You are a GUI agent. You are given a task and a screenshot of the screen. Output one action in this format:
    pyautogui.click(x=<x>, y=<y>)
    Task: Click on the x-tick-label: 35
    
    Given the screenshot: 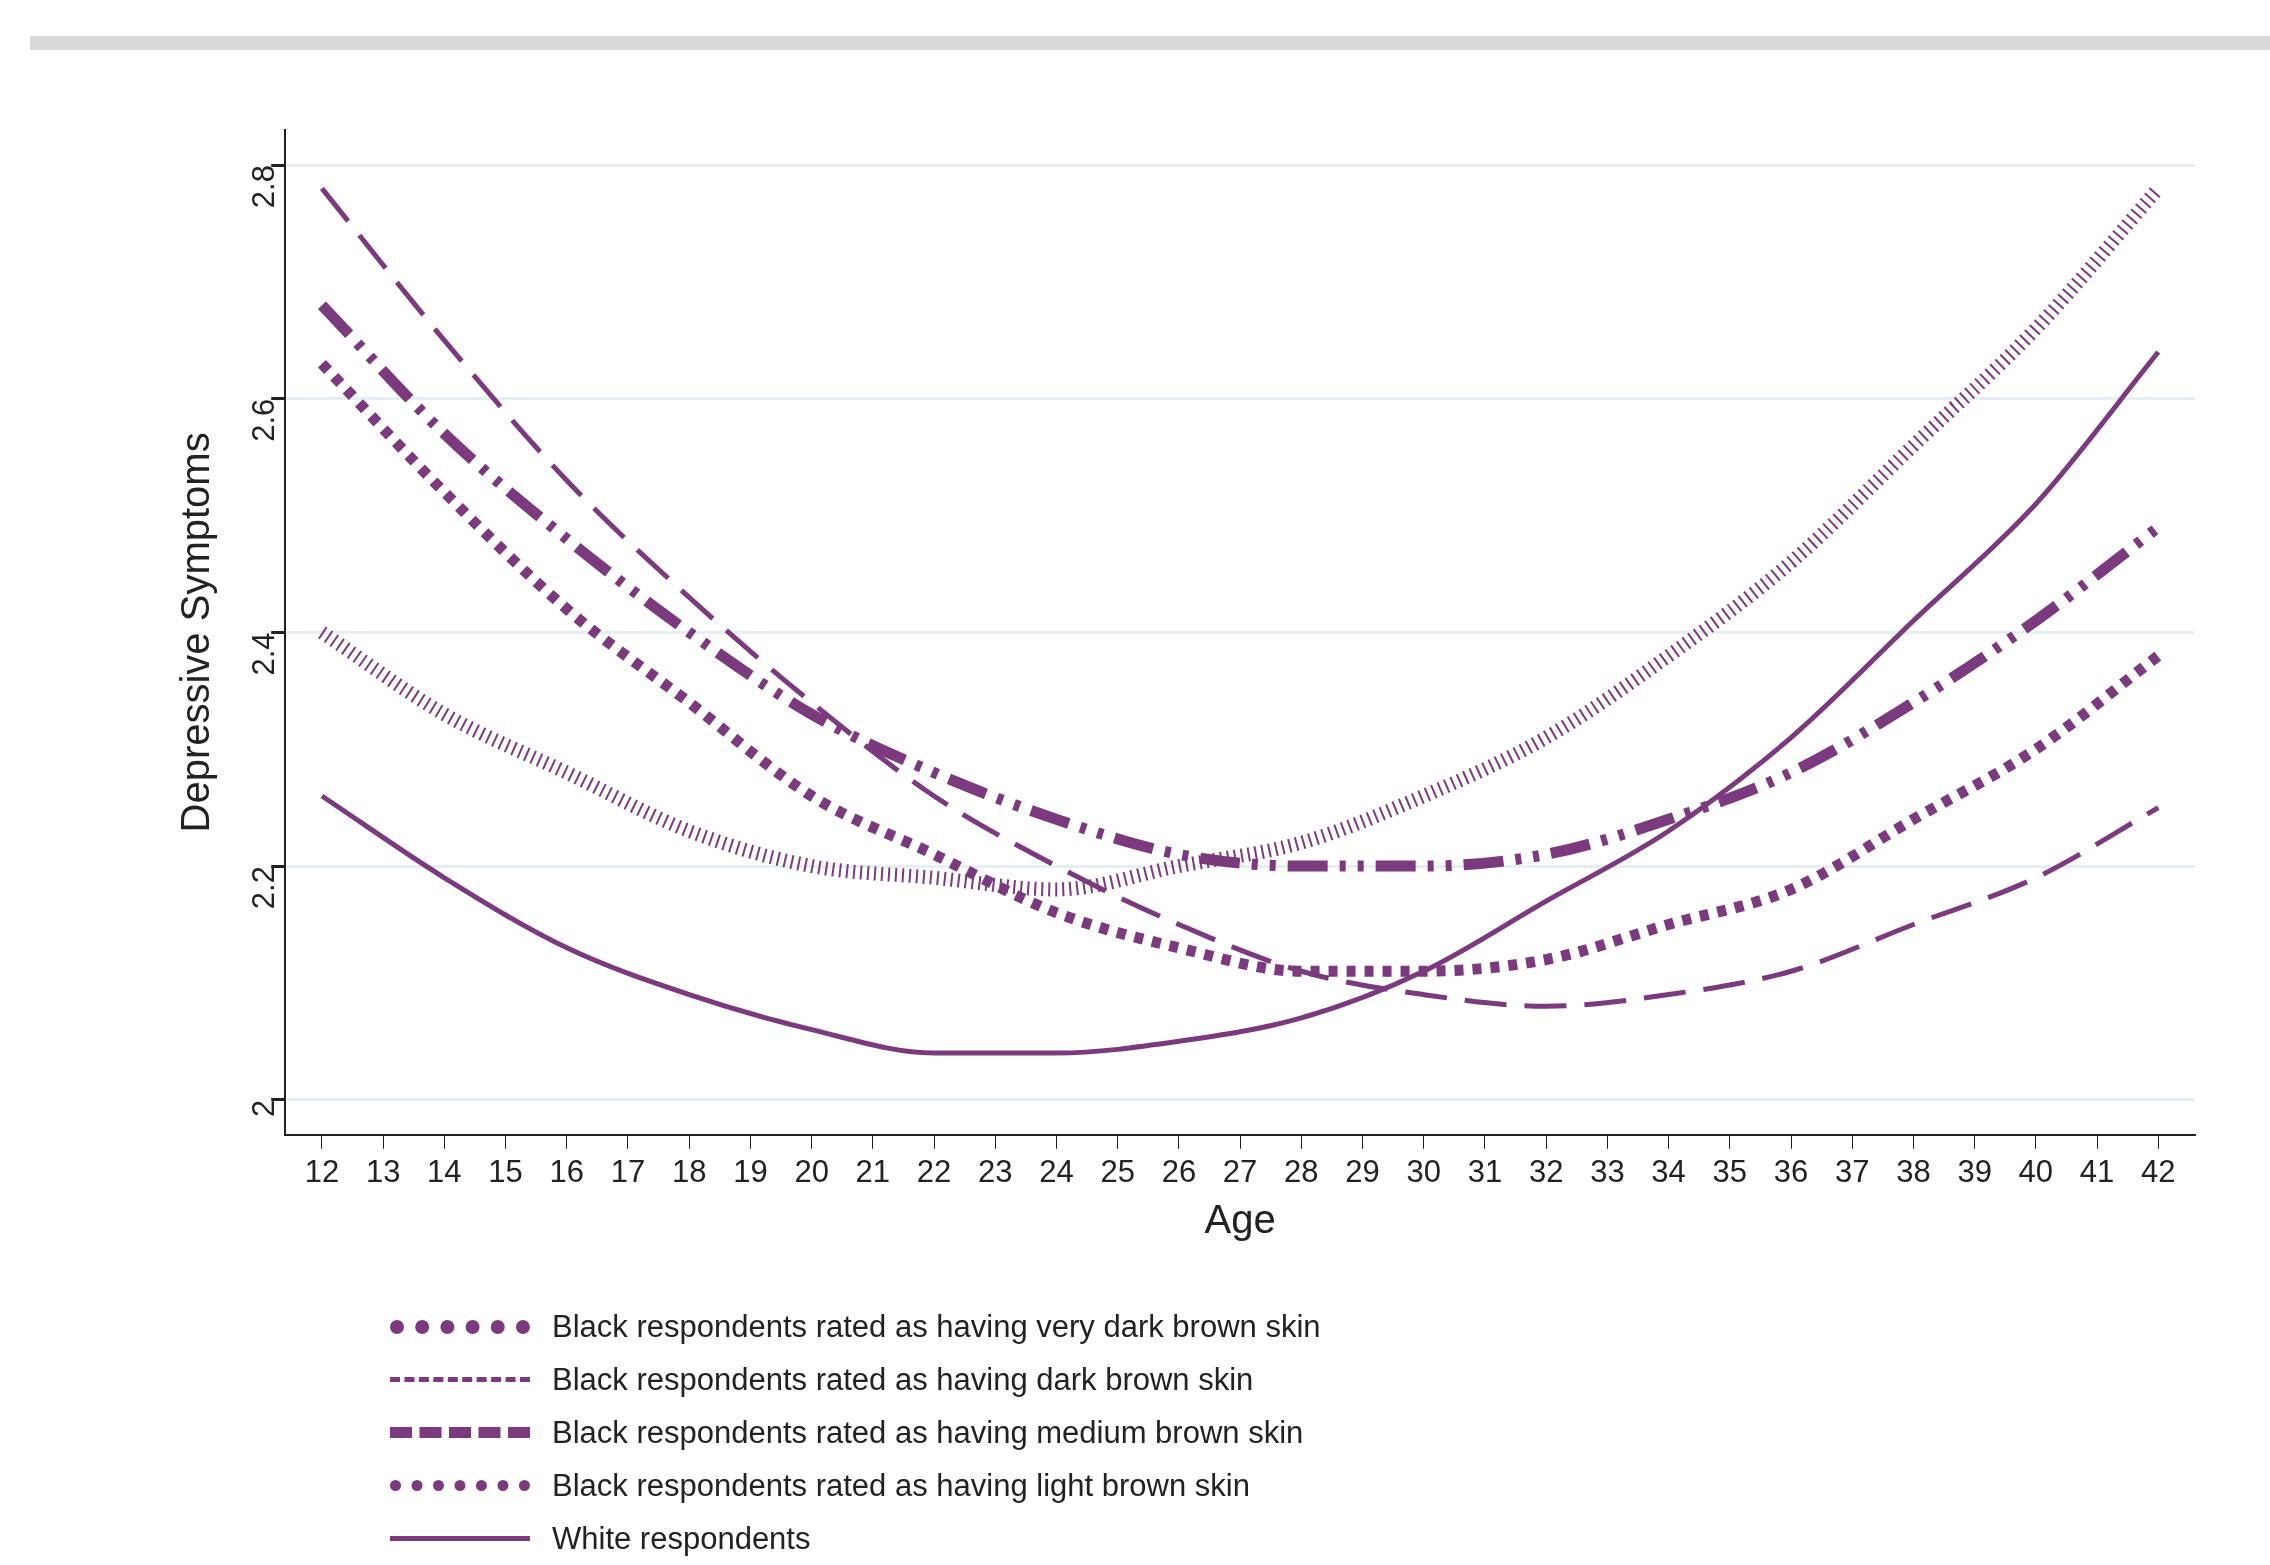 What is the action you would take?
    pyautogui.click(x=1730, y=1171)
    